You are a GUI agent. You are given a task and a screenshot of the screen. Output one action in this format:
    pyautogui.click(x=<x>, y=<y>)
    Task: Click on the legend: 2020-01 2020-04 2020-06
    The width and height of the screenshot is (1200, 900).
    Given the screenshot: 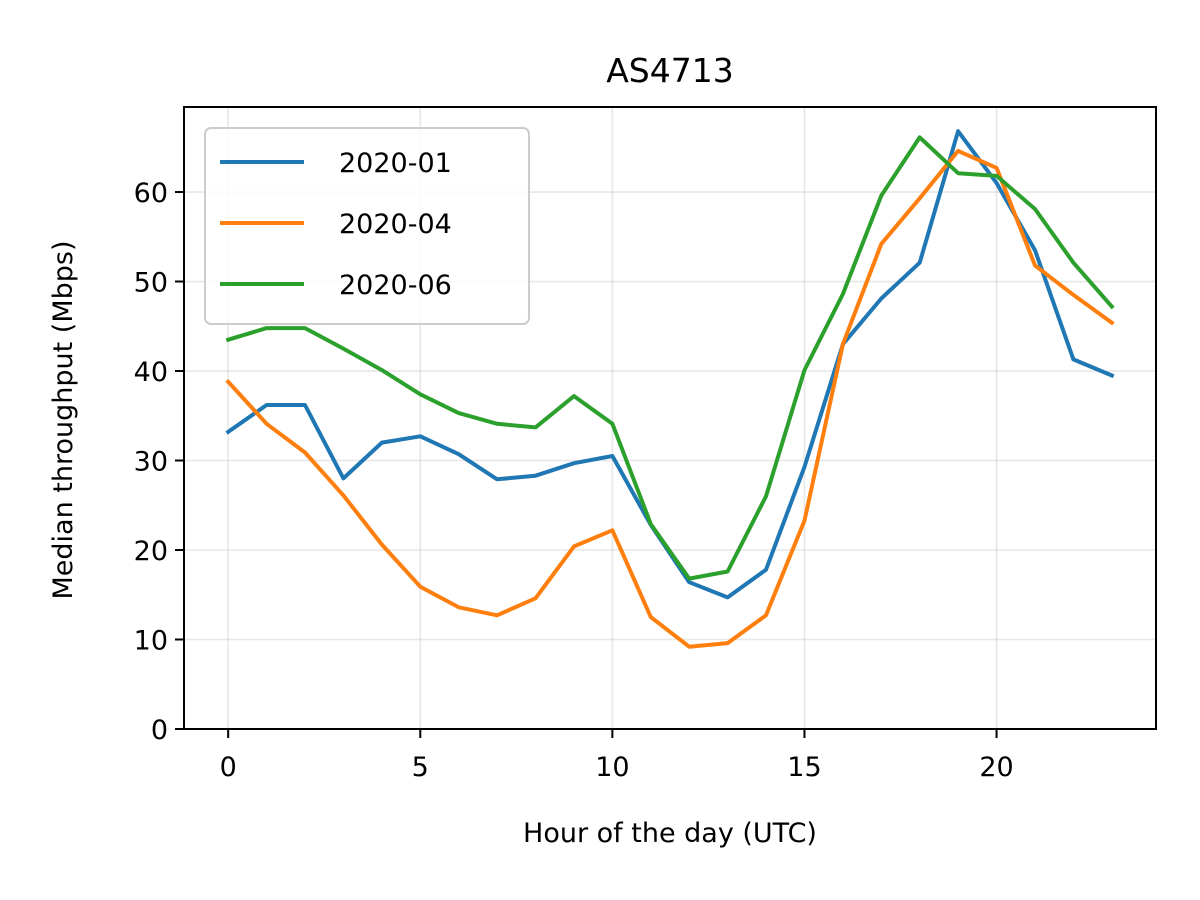 What is the action you would take?
    pyautogui.click(x=367, y=226)
    